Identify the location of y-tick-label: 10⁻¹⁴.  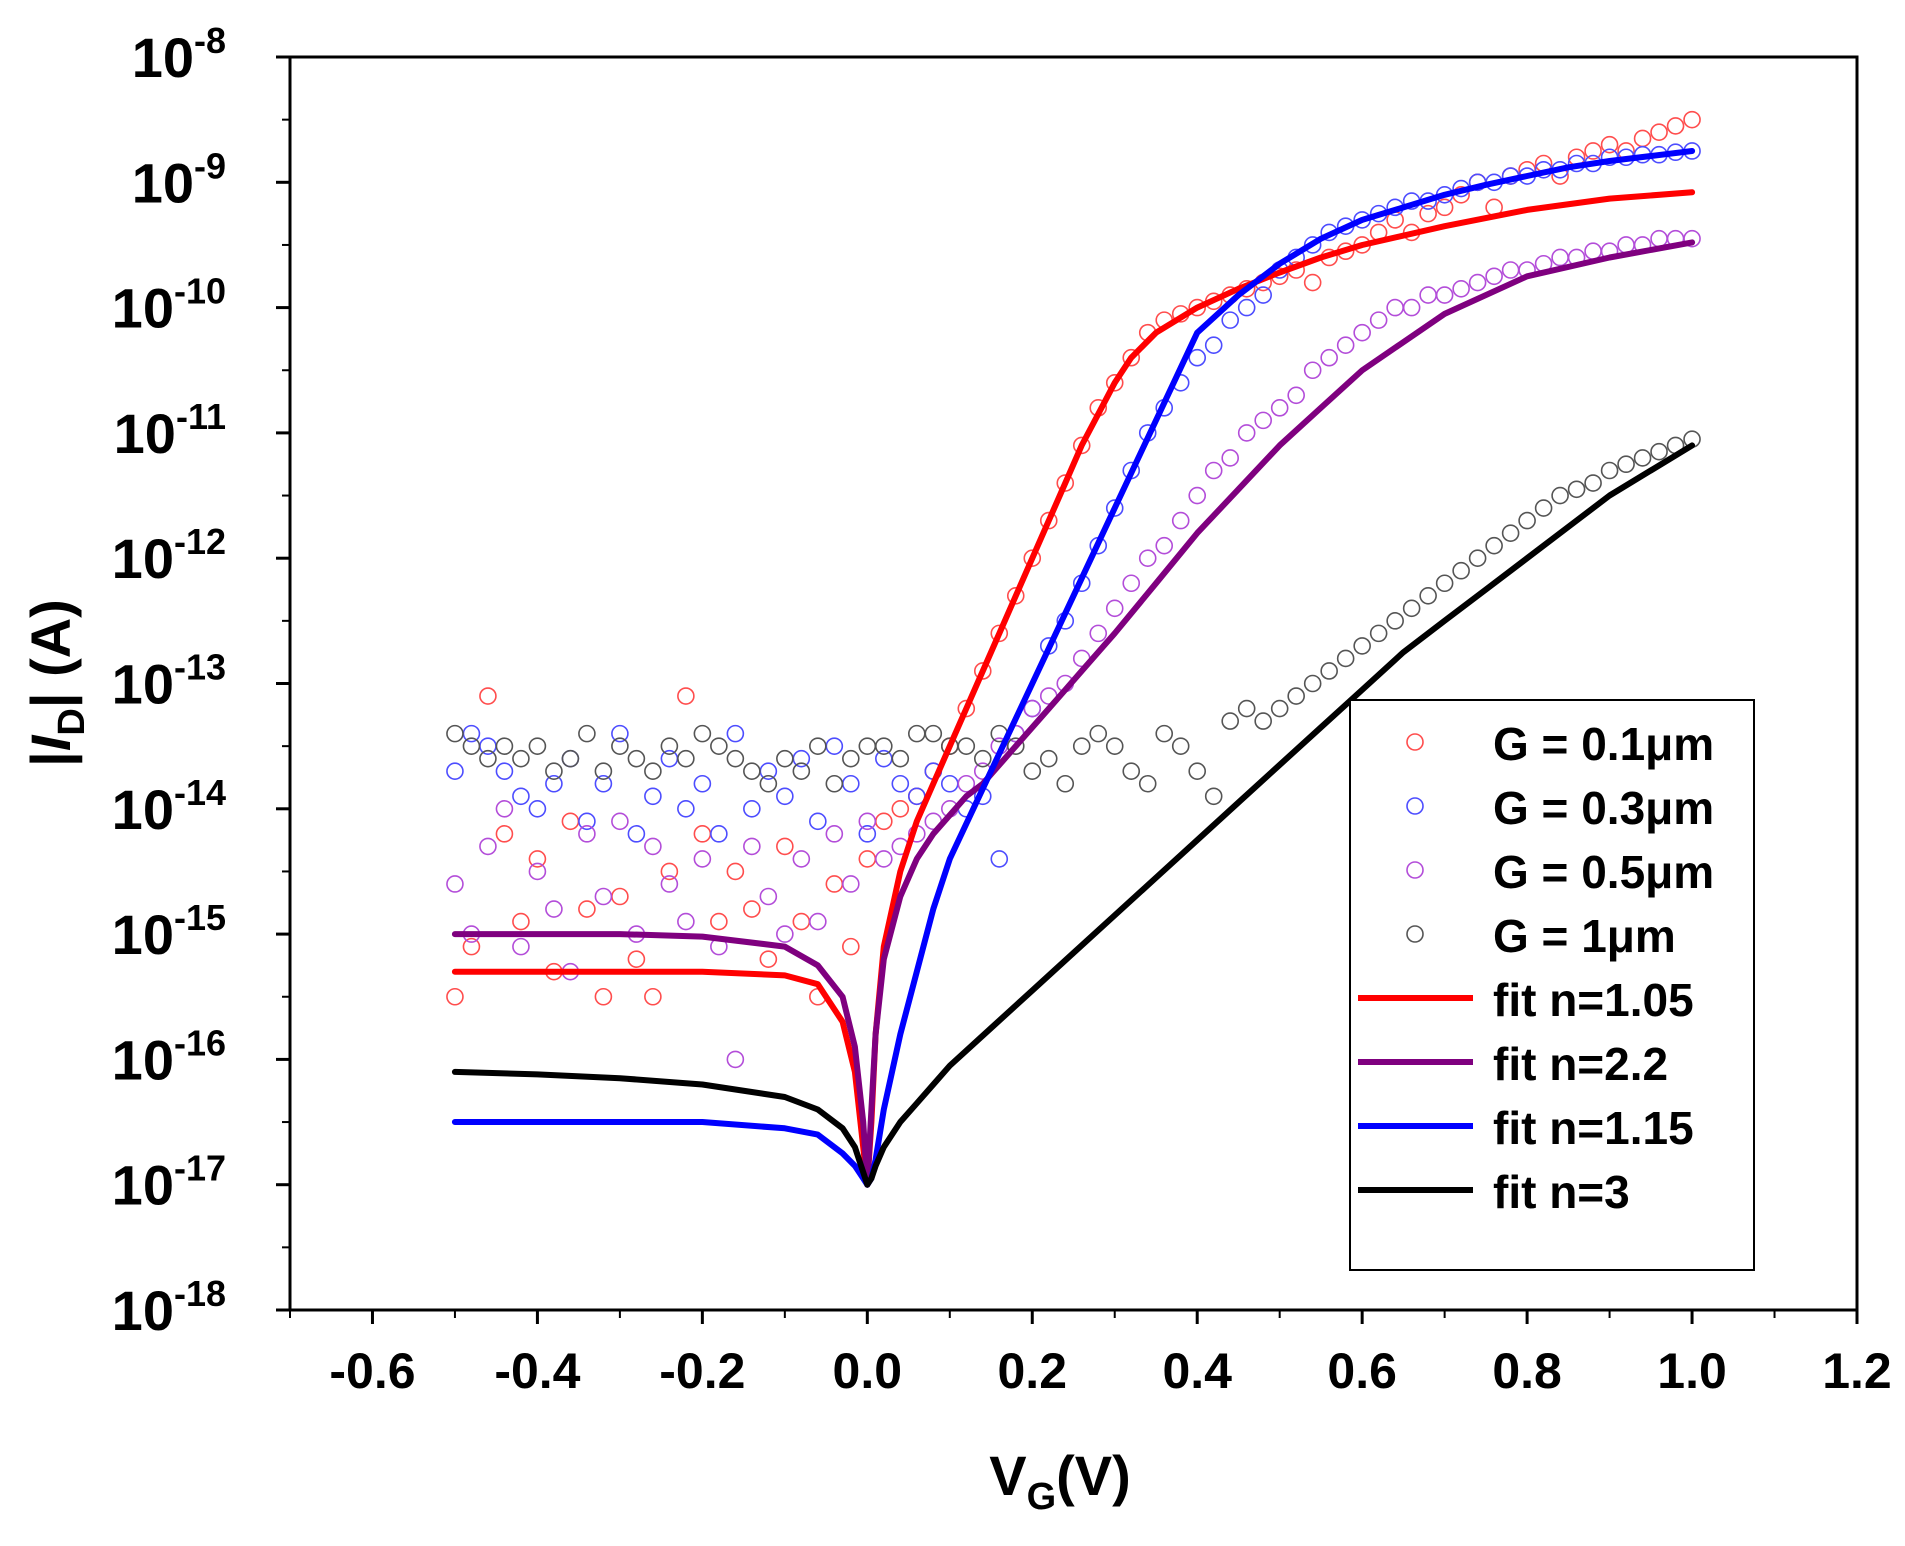
(169, 806).